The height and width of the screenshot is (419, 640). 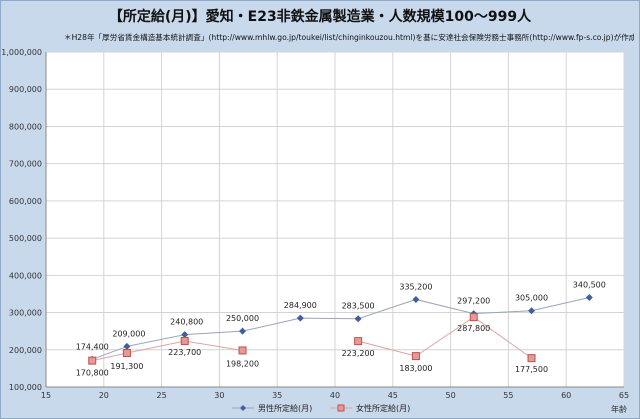 I want to click on y-tick-label: 300,000, so click(x=25, y=313).